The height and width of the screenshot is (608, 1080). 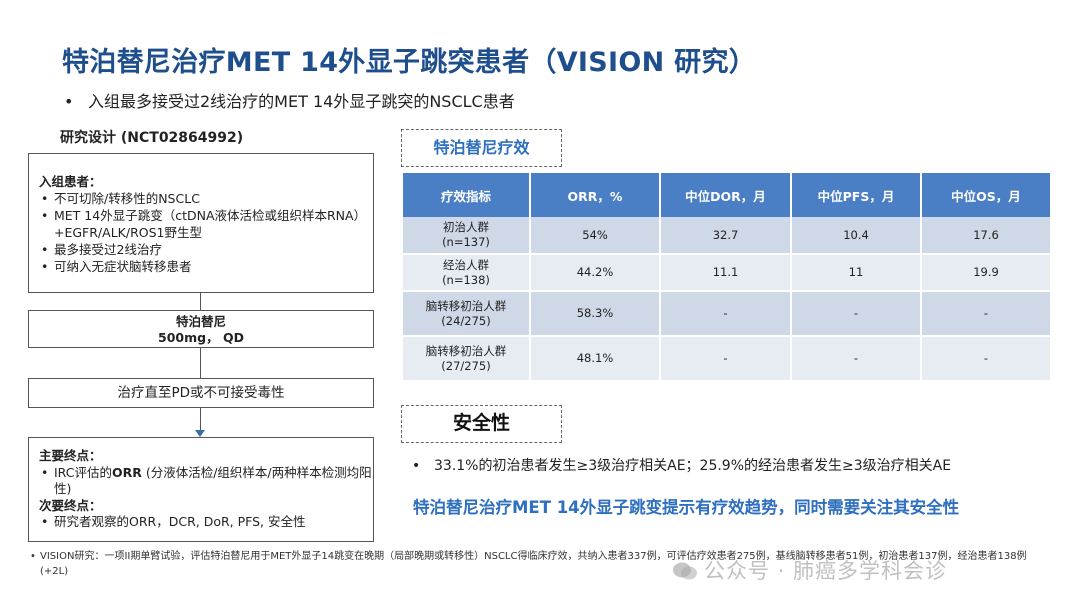 What do you see at coordinates (409, 62) in the screenshot?
I see `page-title: 特泊替尼治疗MET 14外显子跳突患者（VISION 研究）` at bounding box center [409, 62].